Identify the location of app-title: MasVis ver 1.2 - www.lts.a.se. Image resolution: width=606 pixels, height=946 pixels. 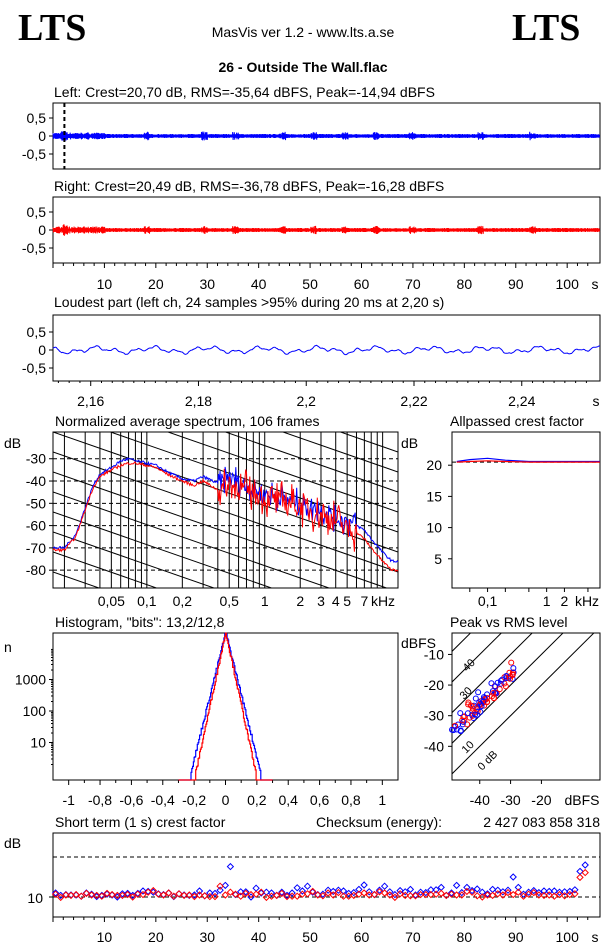
(303, 32).